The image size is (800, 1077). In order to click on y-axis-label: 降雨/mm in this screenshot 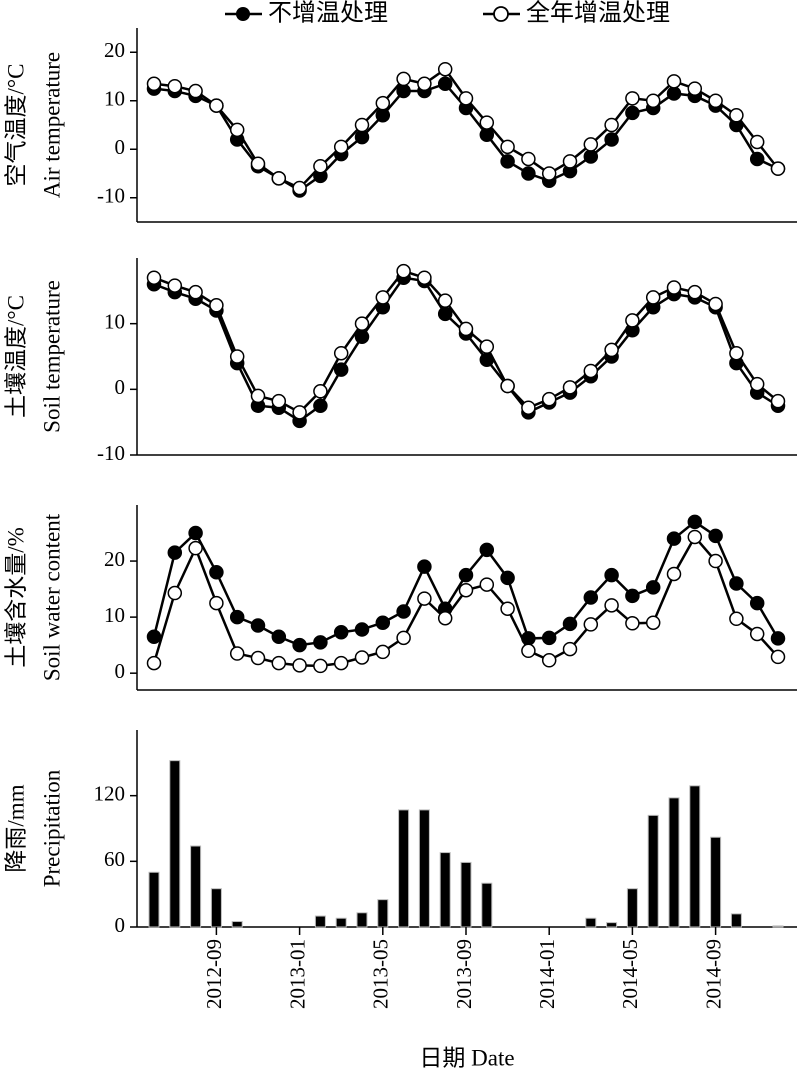, I will do `click(15, 828)`.